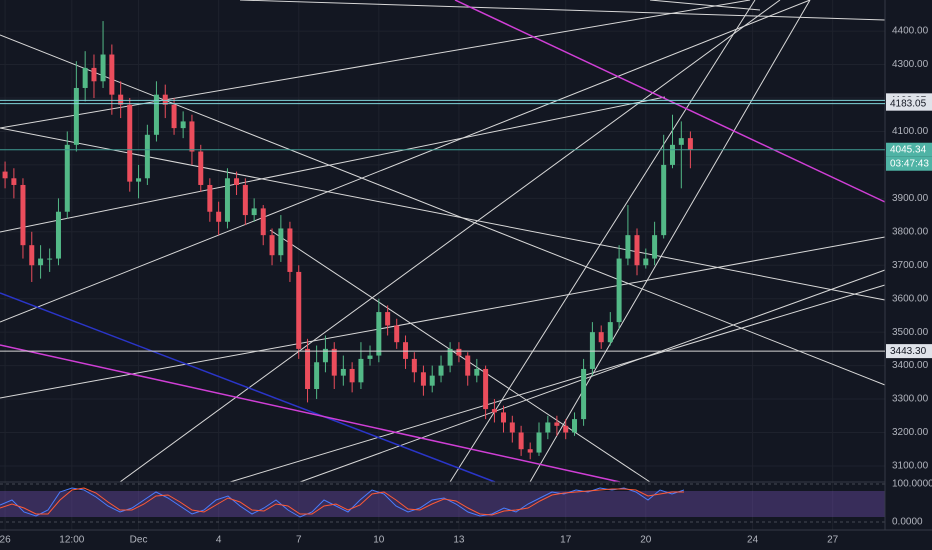 The height and width of the screenshot is (550, 932). I want to click on x-tick-label: 12:00, so click(71, 540).